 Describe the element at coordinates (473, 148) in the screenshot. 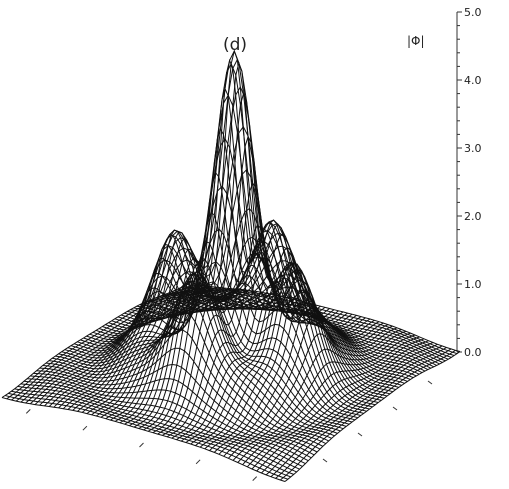

I see `z-tick-label: 3.0` at that location.